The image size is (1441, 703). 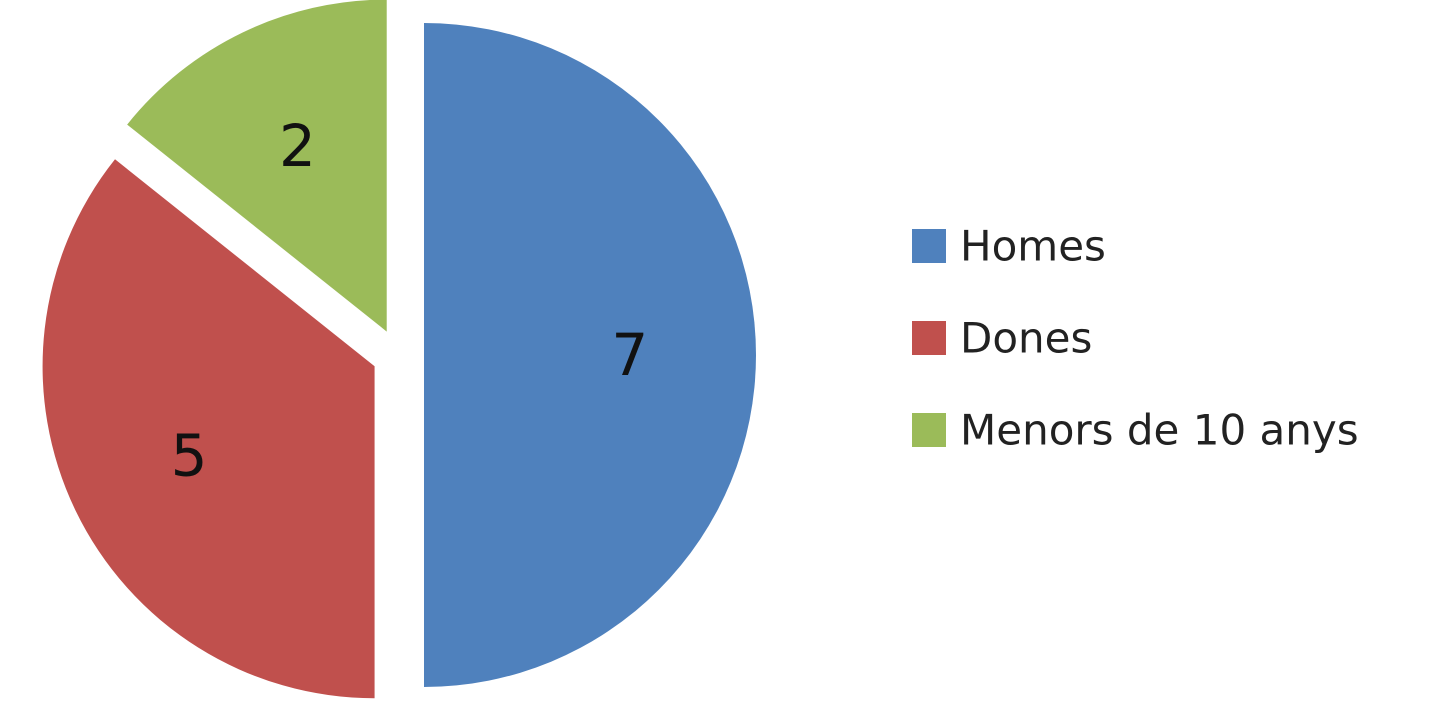 What do you see at coordinates (1033, 246) in the screenshot?
I see `legend-label-homes: Homes` at bounding box center [1033, 246].